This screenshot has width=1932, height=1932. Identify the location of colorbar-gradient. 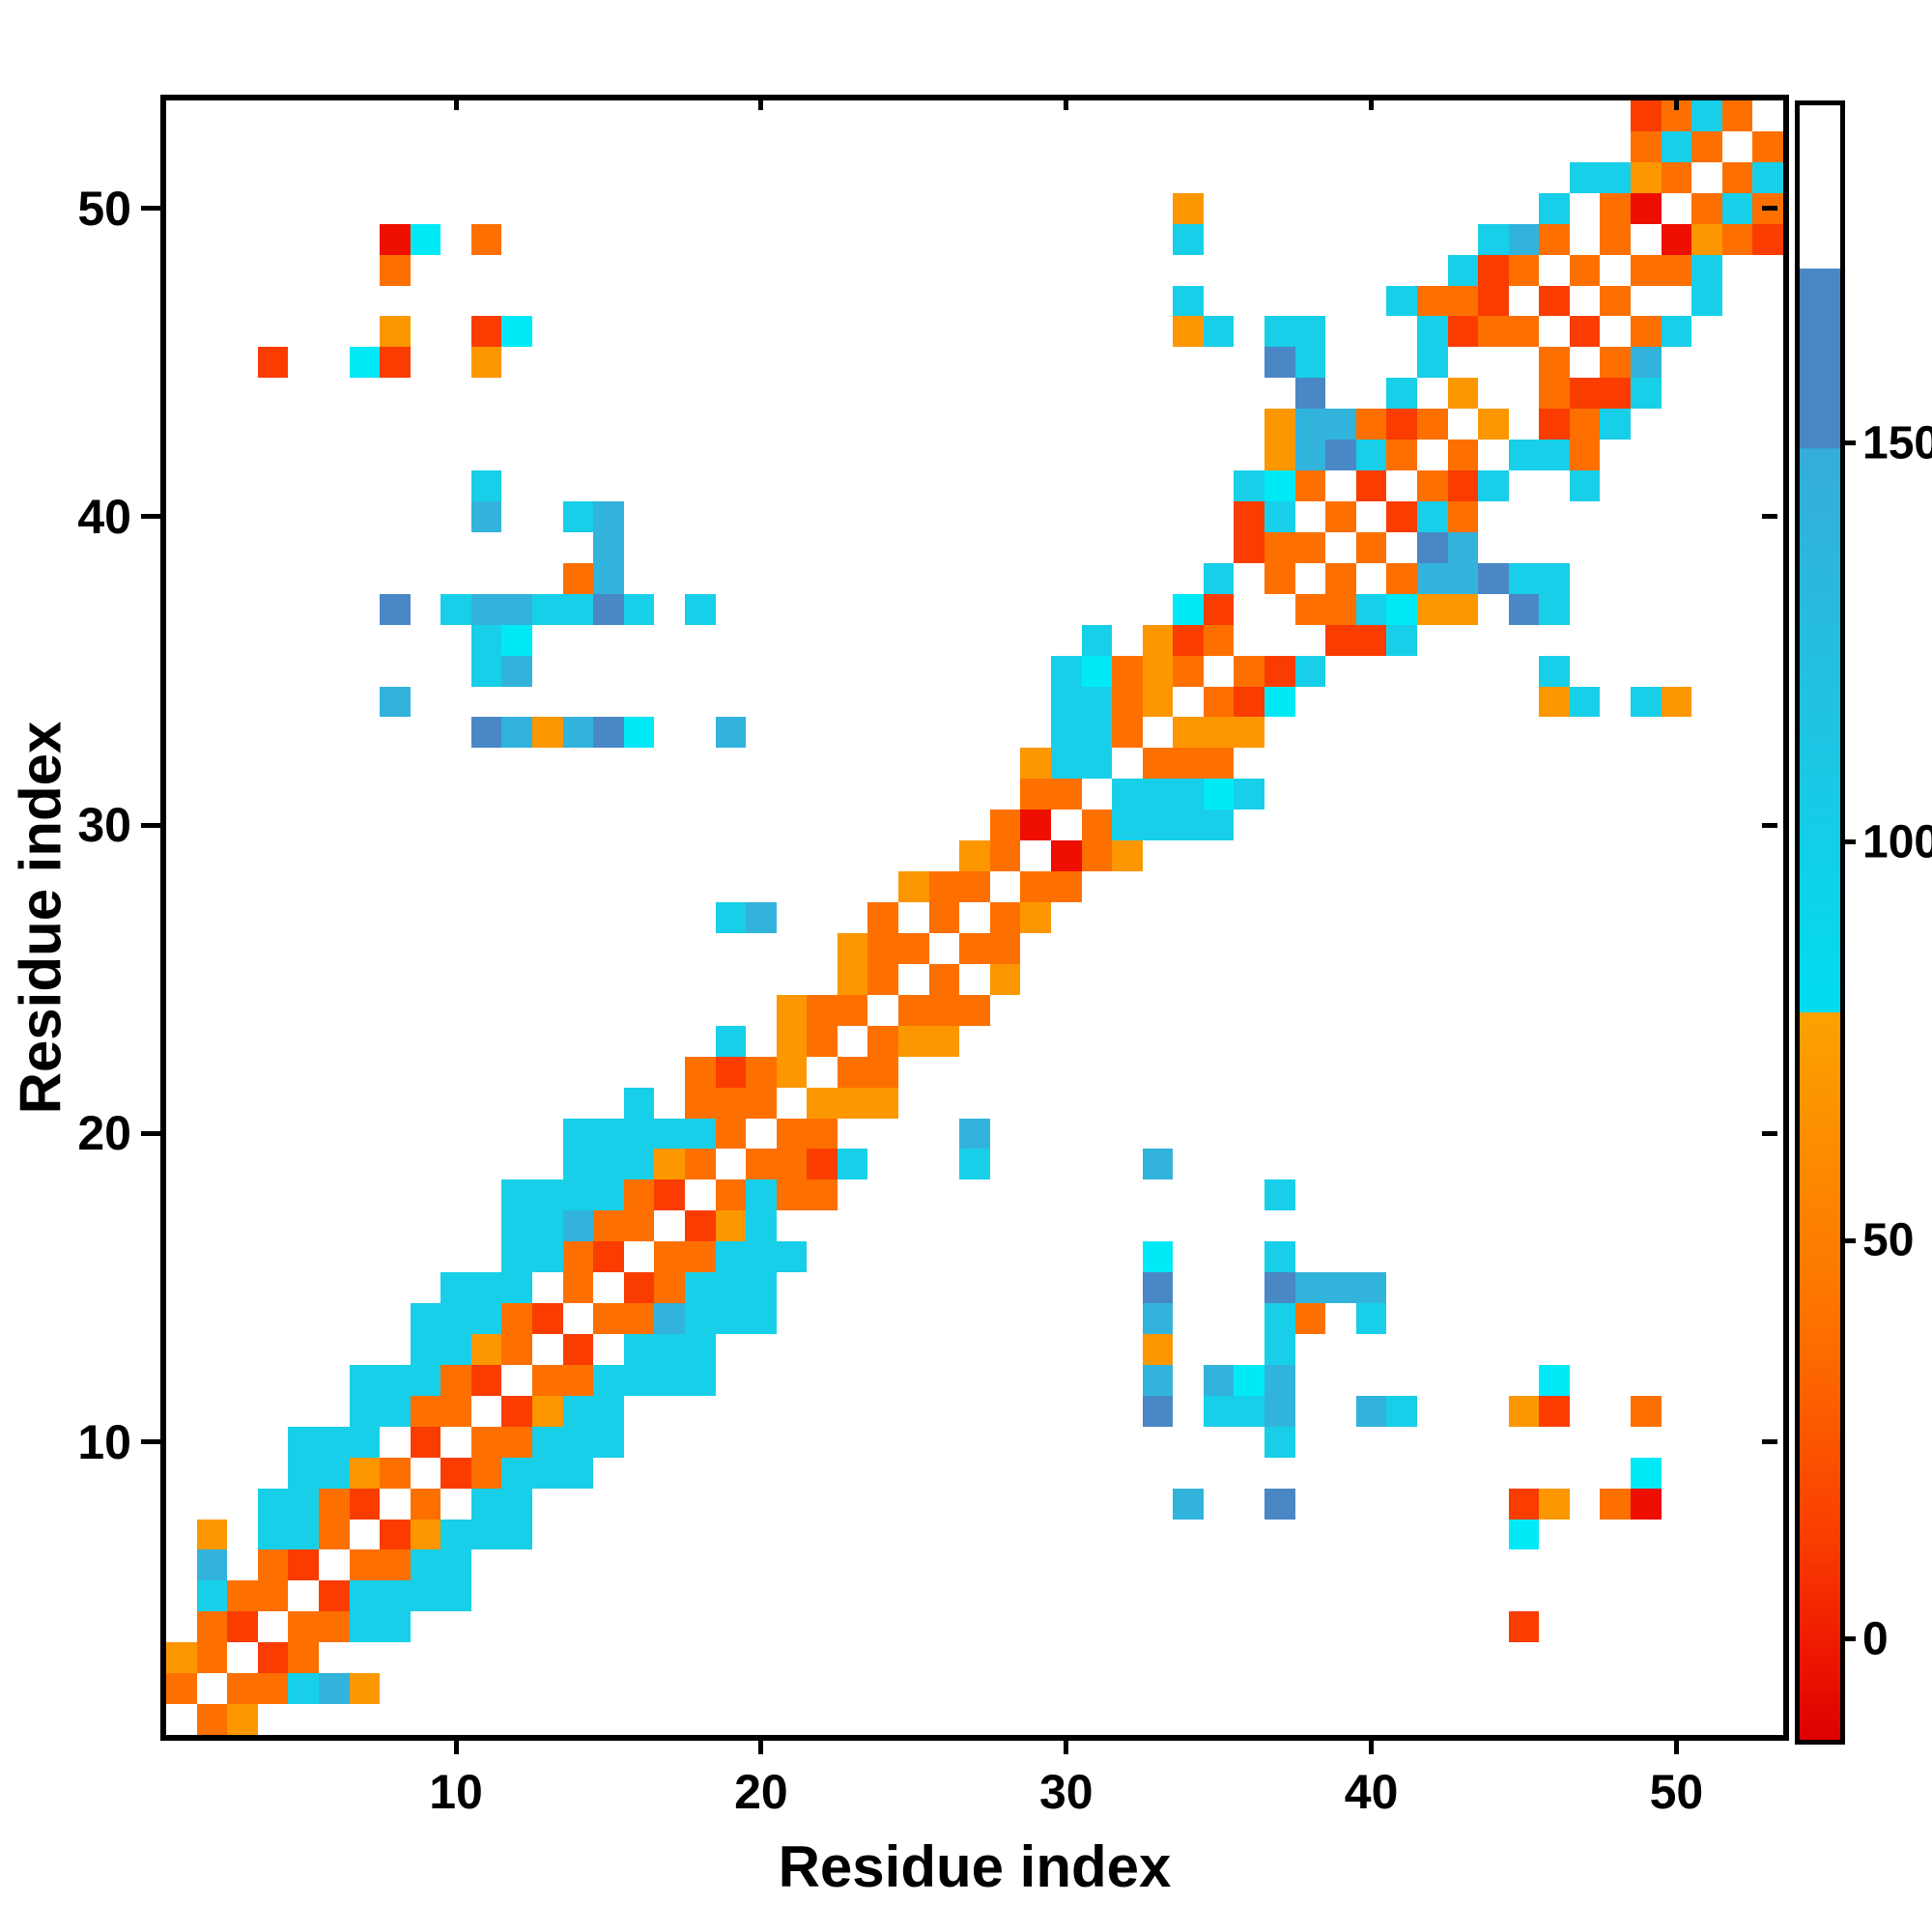
(1820, 922).